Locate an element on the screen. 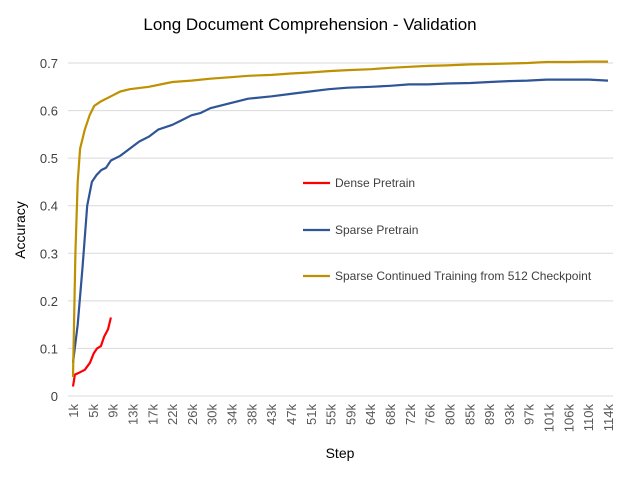 Image resolution: width=624 pixels, height=480 pixels. x-tick-label: 1k is located at coordinates (73, 411).